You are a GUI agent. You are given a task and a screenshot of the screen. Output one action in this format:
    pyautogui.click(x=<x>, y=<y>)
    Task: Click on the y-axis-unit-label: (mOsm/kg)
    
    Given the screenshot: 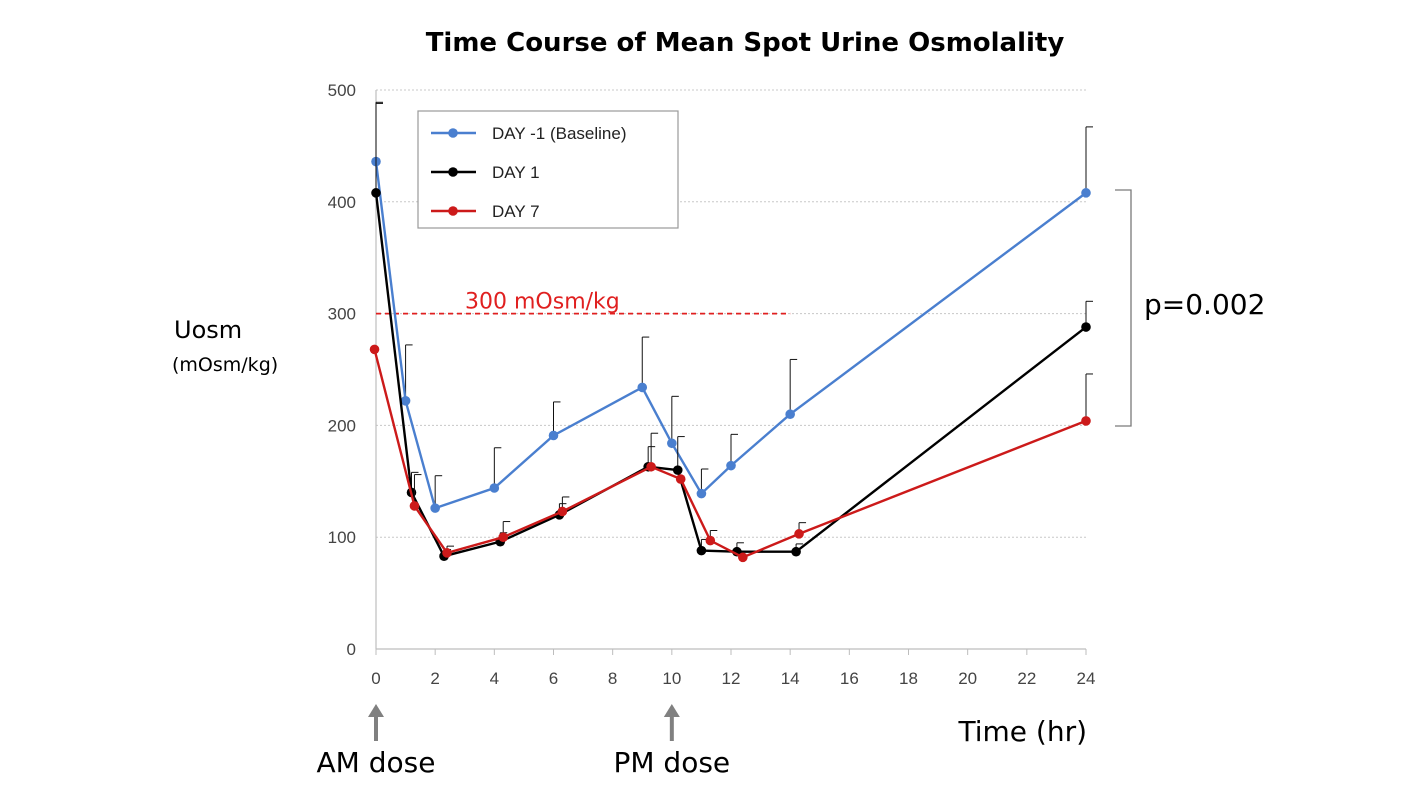 What is the action you would take?
    pyautogui.click(x=225, y=365)
    